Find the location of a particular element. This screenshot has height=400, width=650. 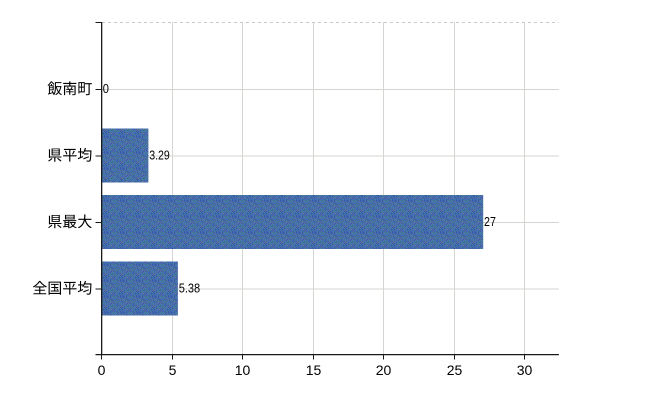

svg-text: 27 is located at coordinates (490, 221).